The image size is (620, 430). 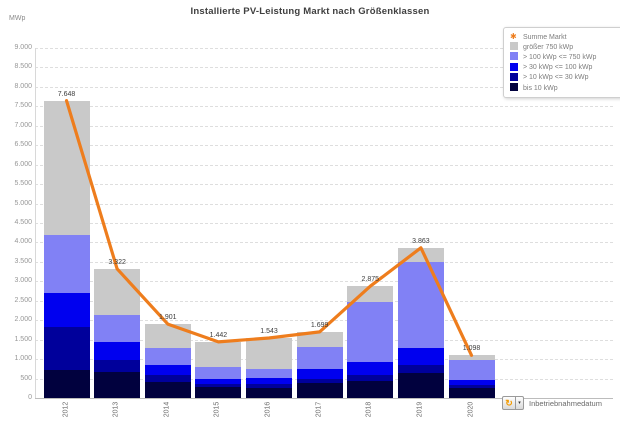 I want to click on x-tick-label: 2020, so click(x=471, y=409).